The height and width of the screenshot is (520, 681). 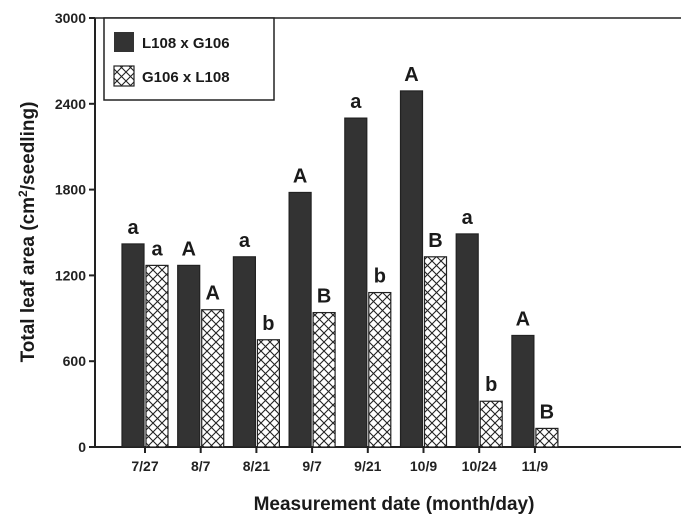 I want to click on y-axis-title-sup: 2, so click(x=23, y=193).